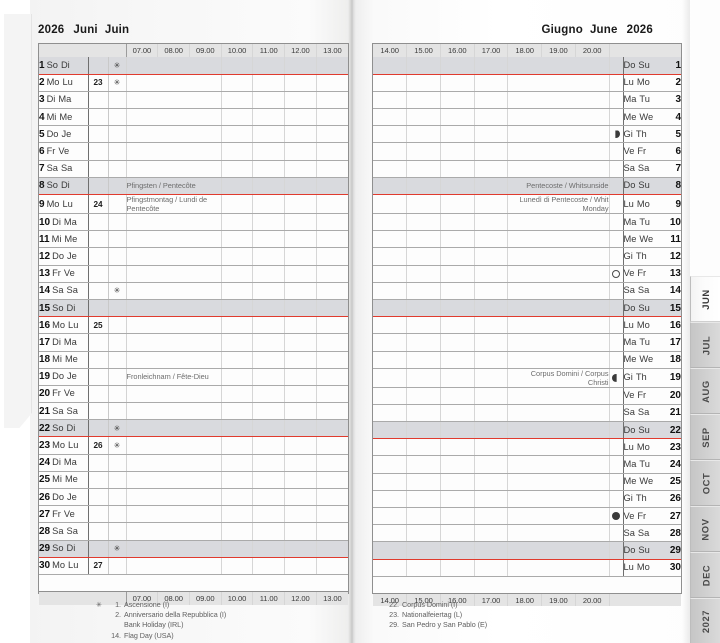 This screenshot has height=643, width=720. I want to click on day-cell-28: 28 Sa Sa, so click(651, 533).